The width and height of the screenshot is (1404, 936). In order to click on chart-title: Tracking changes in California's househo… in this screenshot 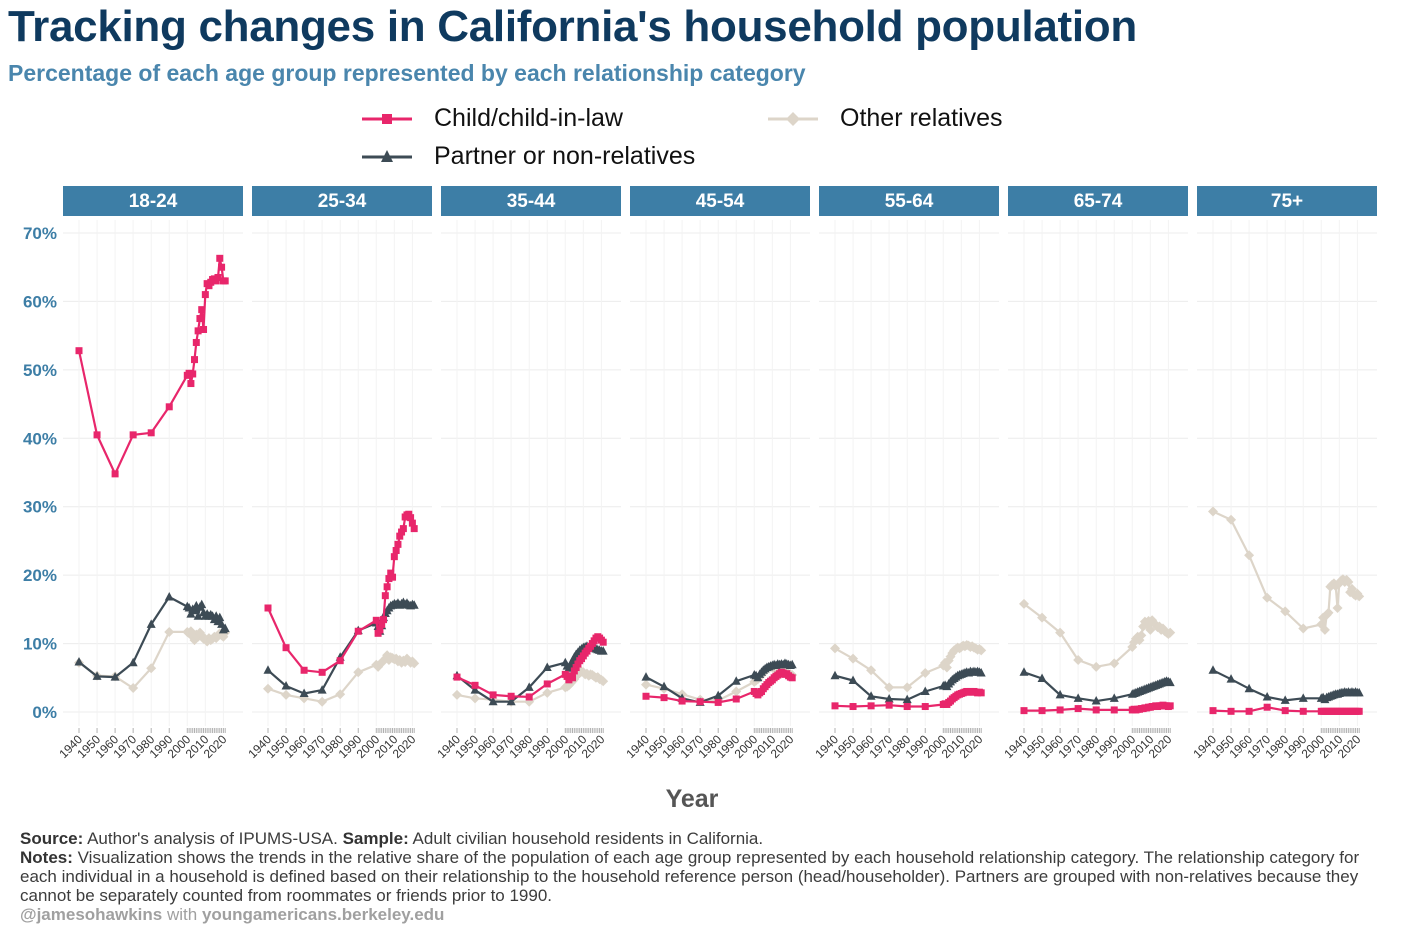, I will do `click(572, 26)`.